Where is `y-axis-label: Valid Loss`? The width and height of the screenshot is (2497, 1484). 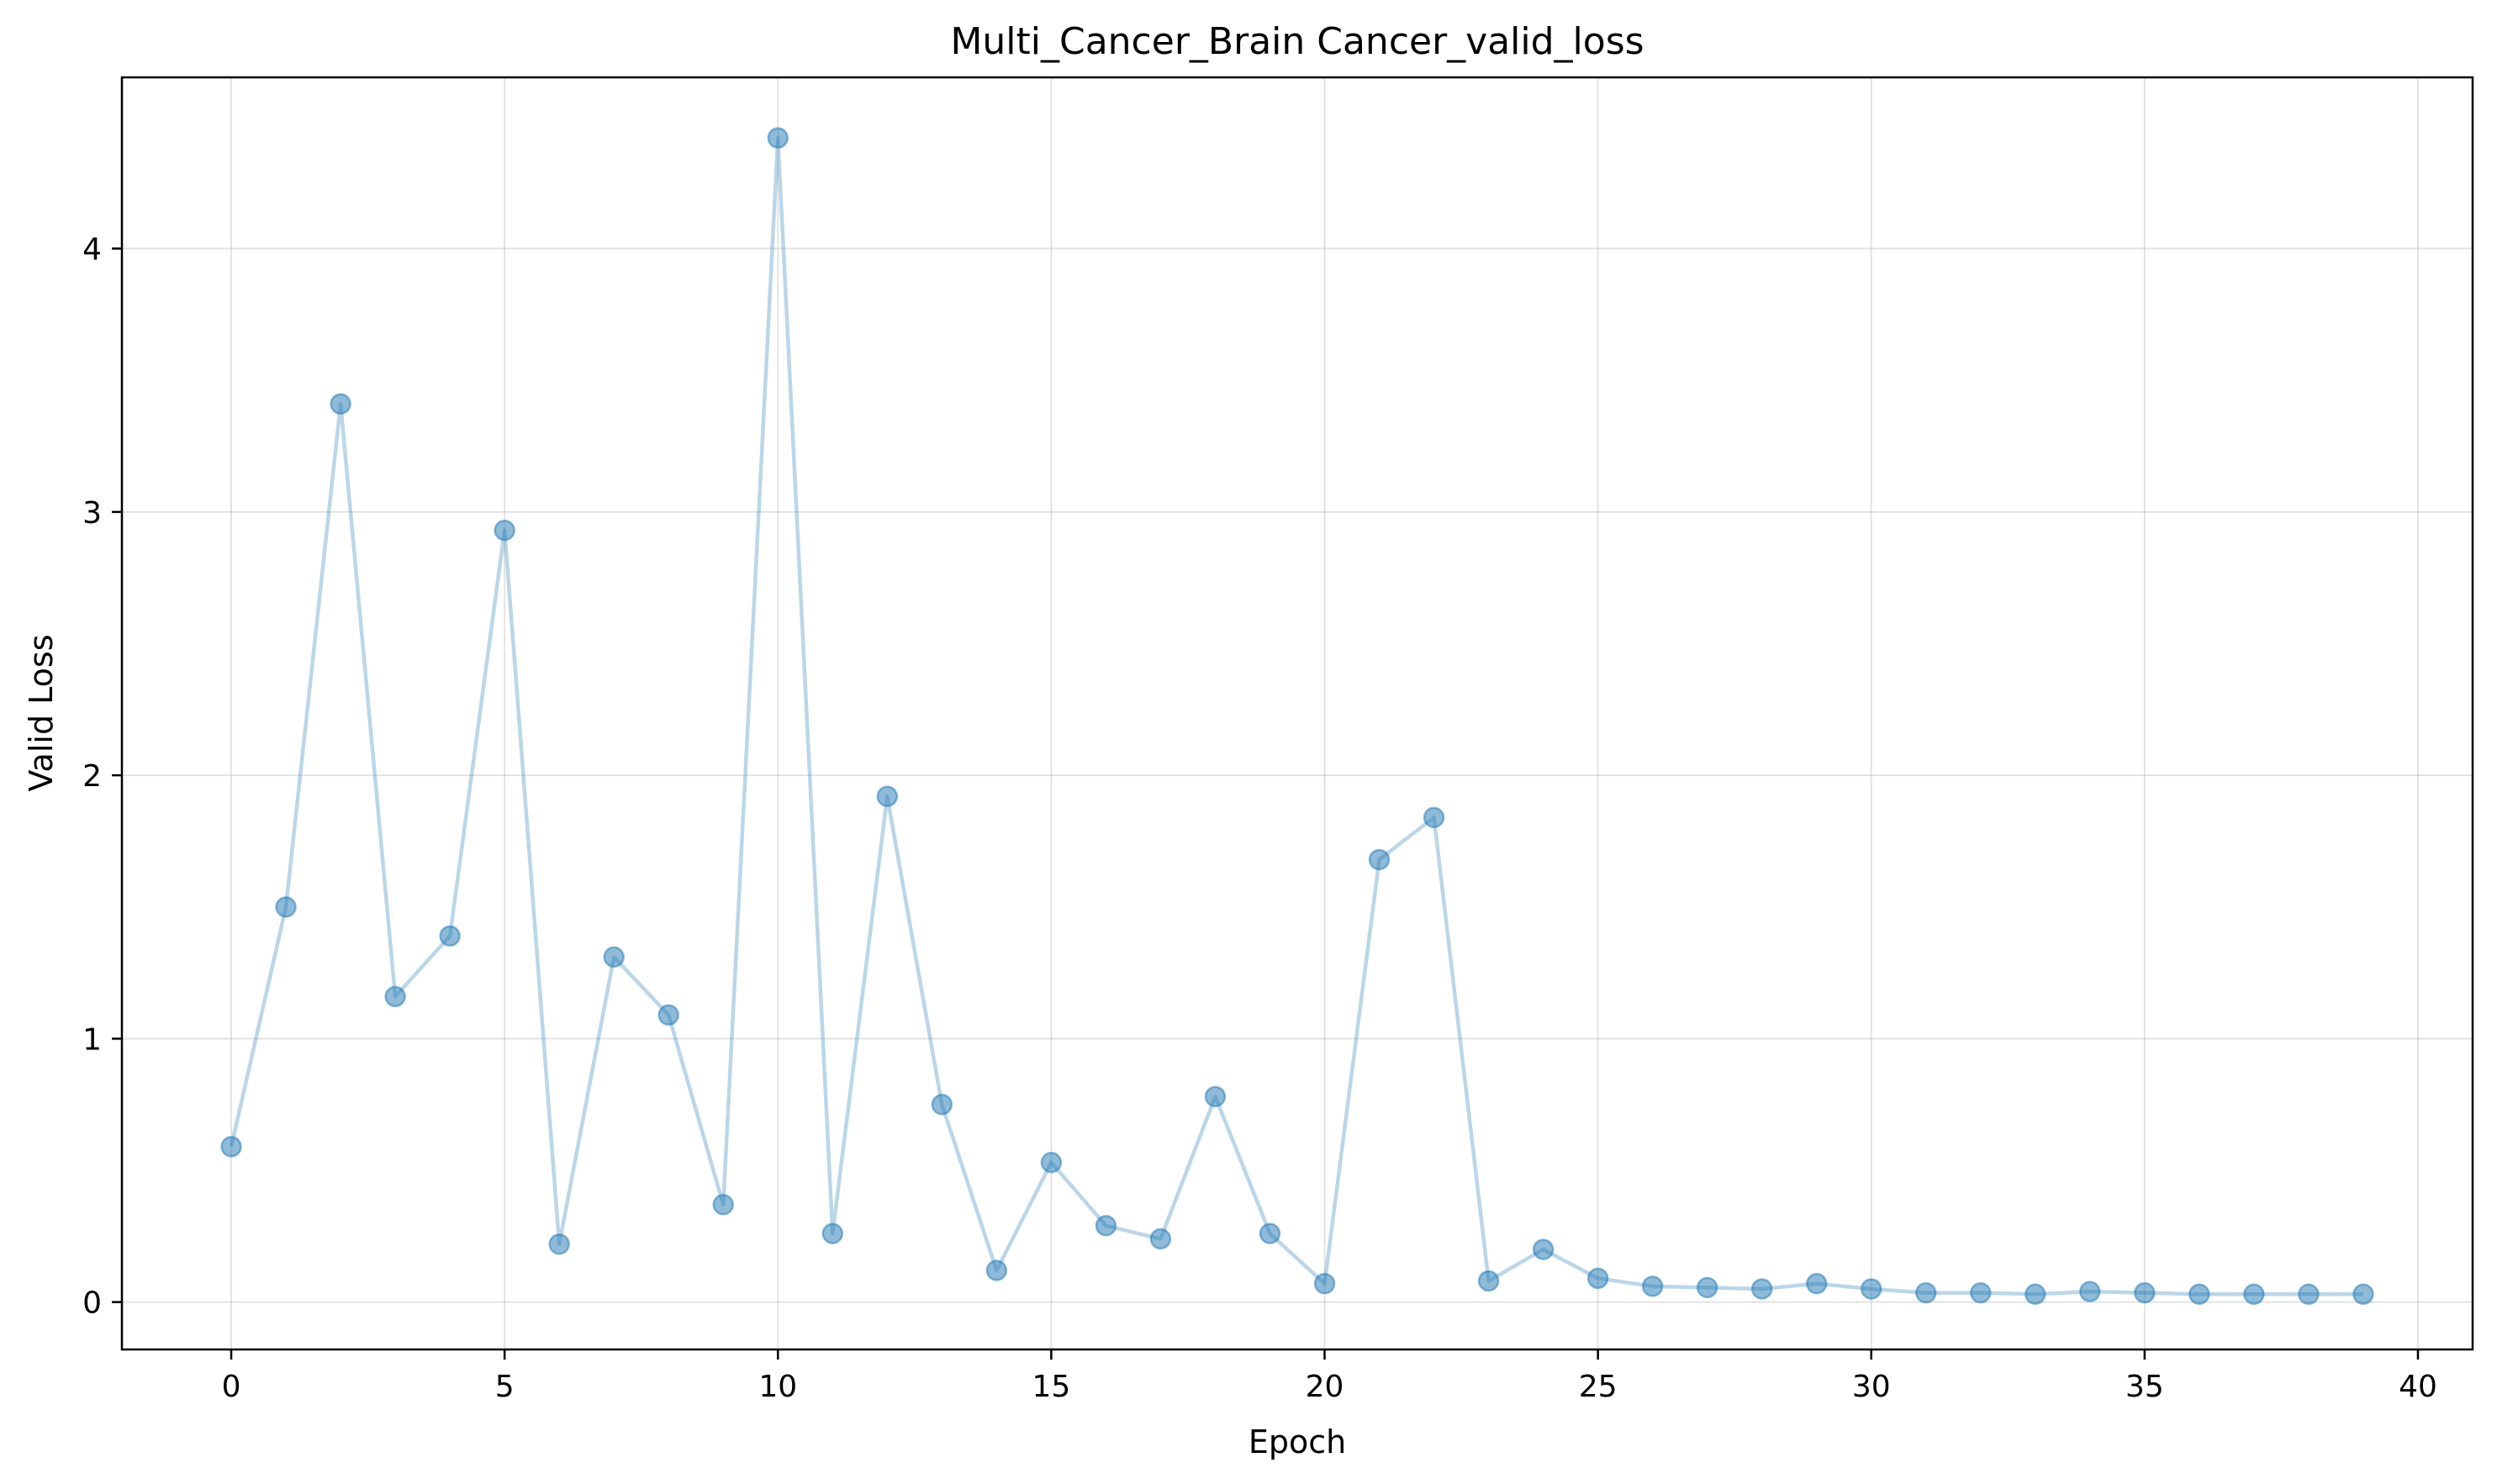 y-axis-label: Valid Loss is located at coordinates (41, 713).